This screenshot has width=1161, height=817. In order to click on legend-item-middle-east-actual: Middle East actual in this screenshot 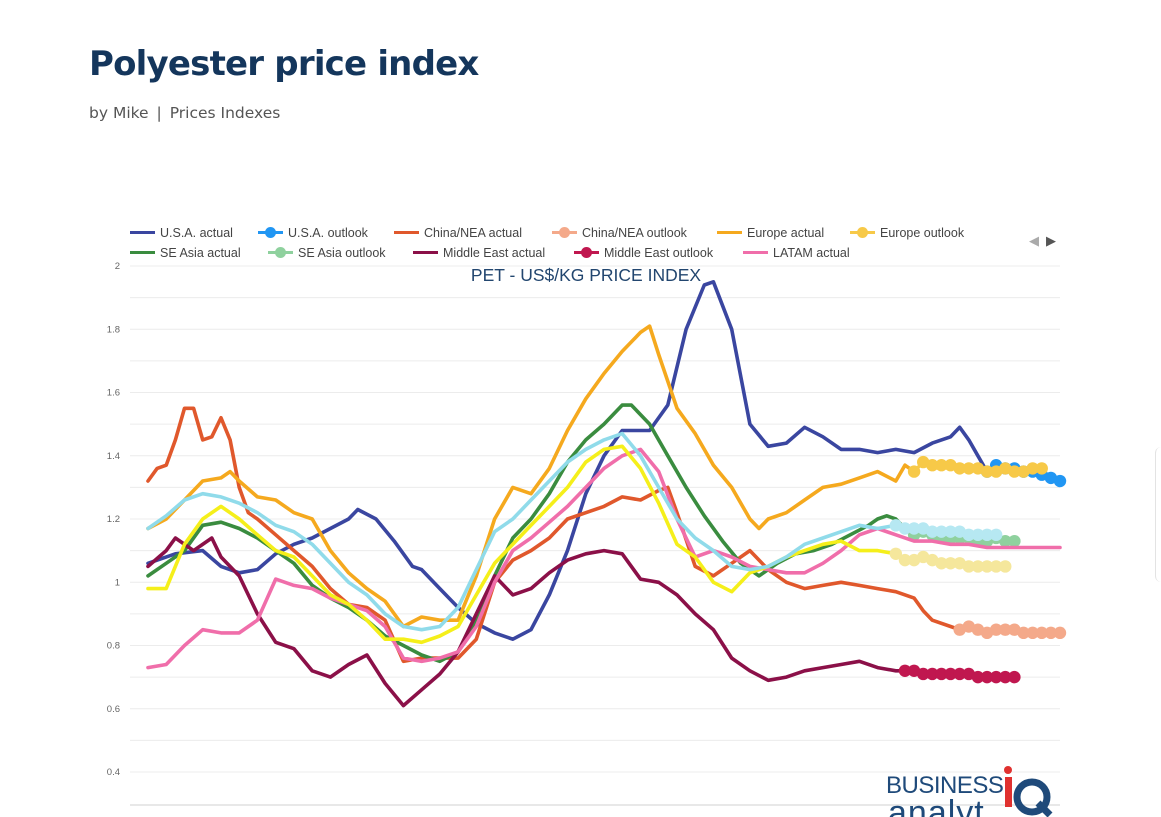, I will do `click(479, 253)`.